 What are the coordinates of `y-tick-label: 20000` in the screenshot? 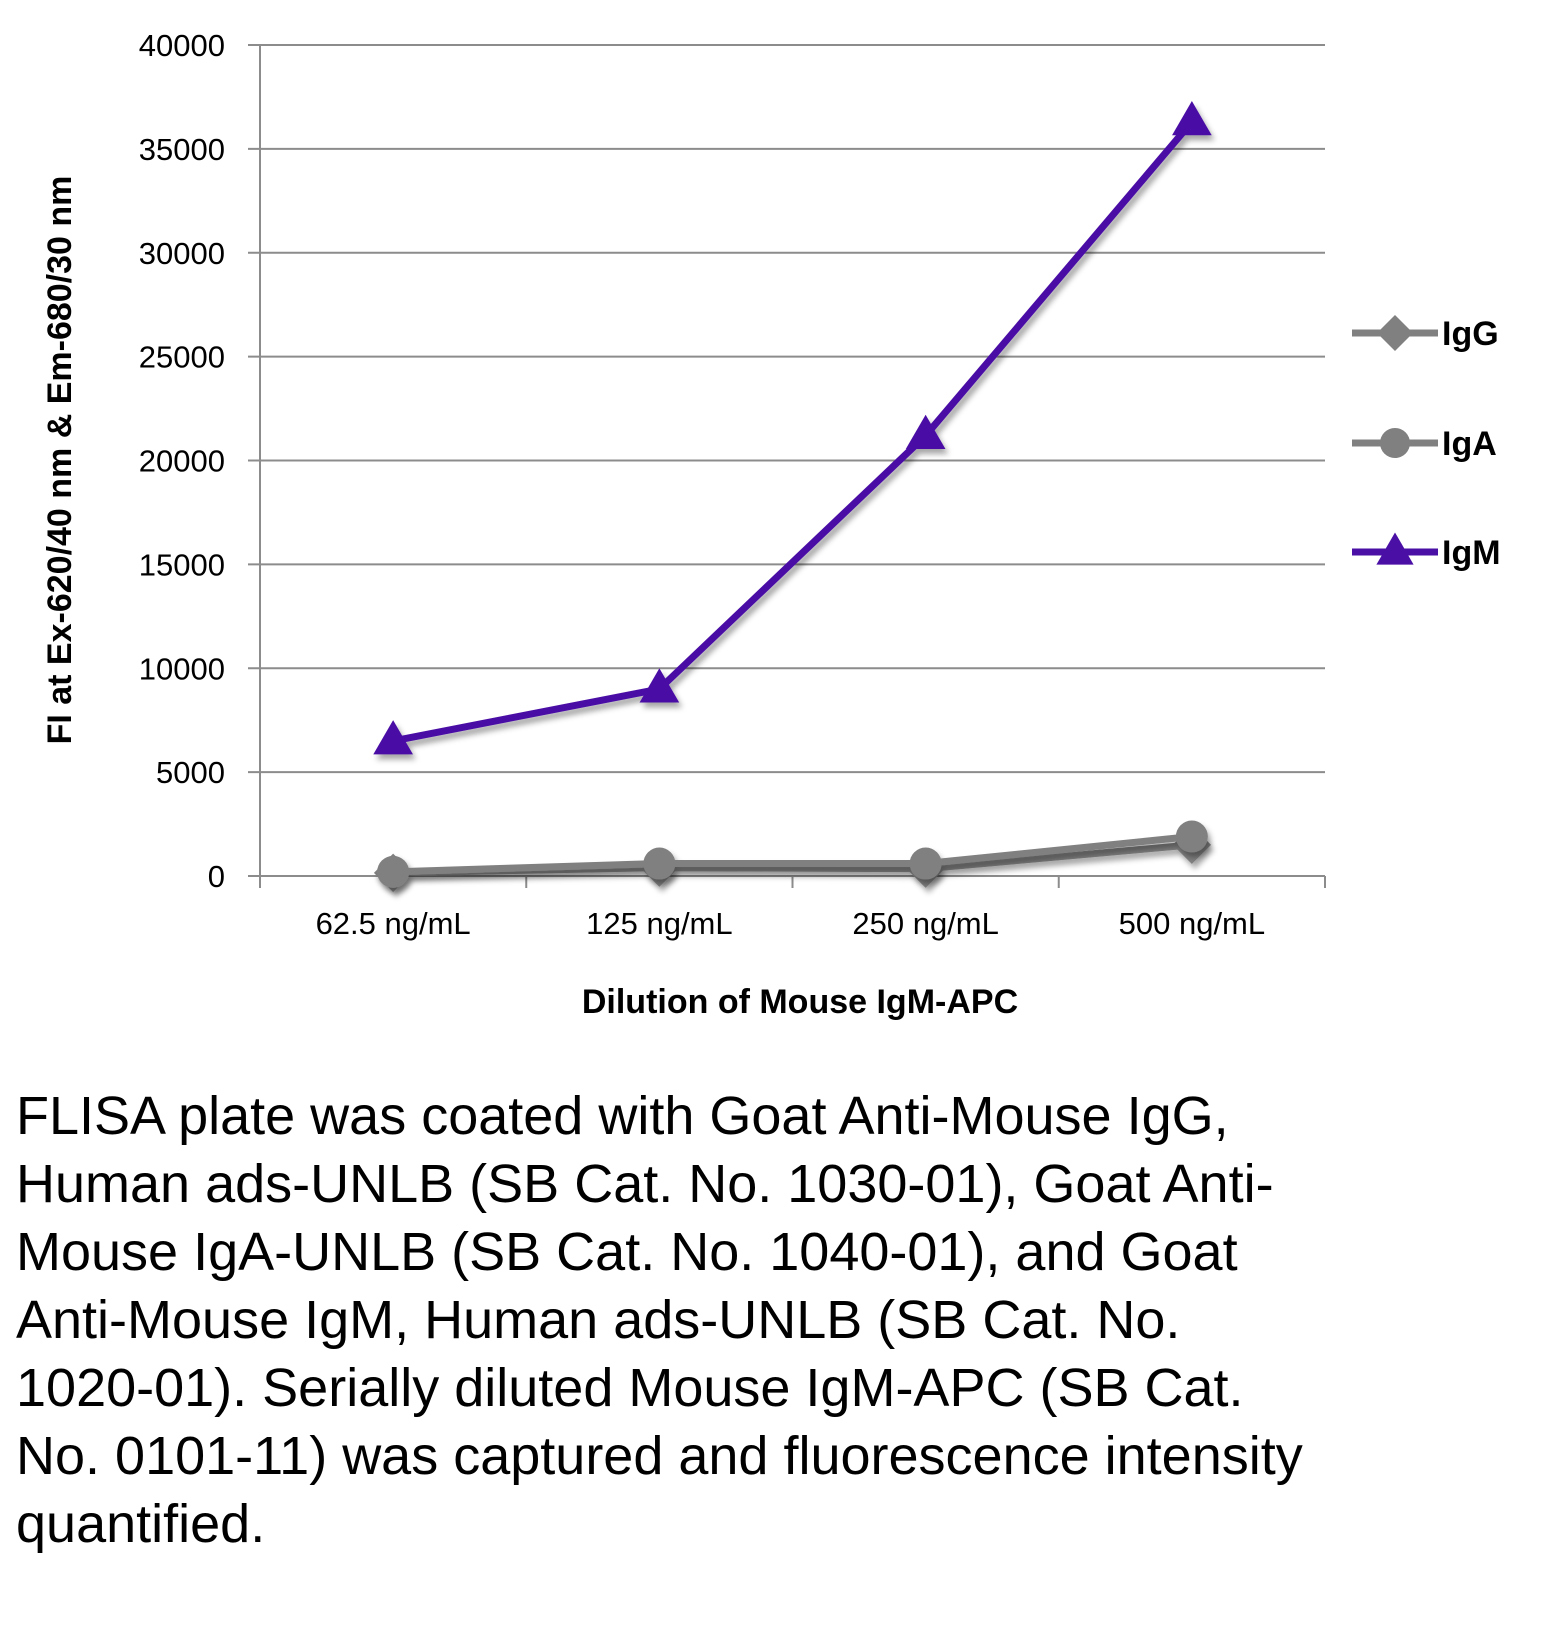 It's located at (182, 461).